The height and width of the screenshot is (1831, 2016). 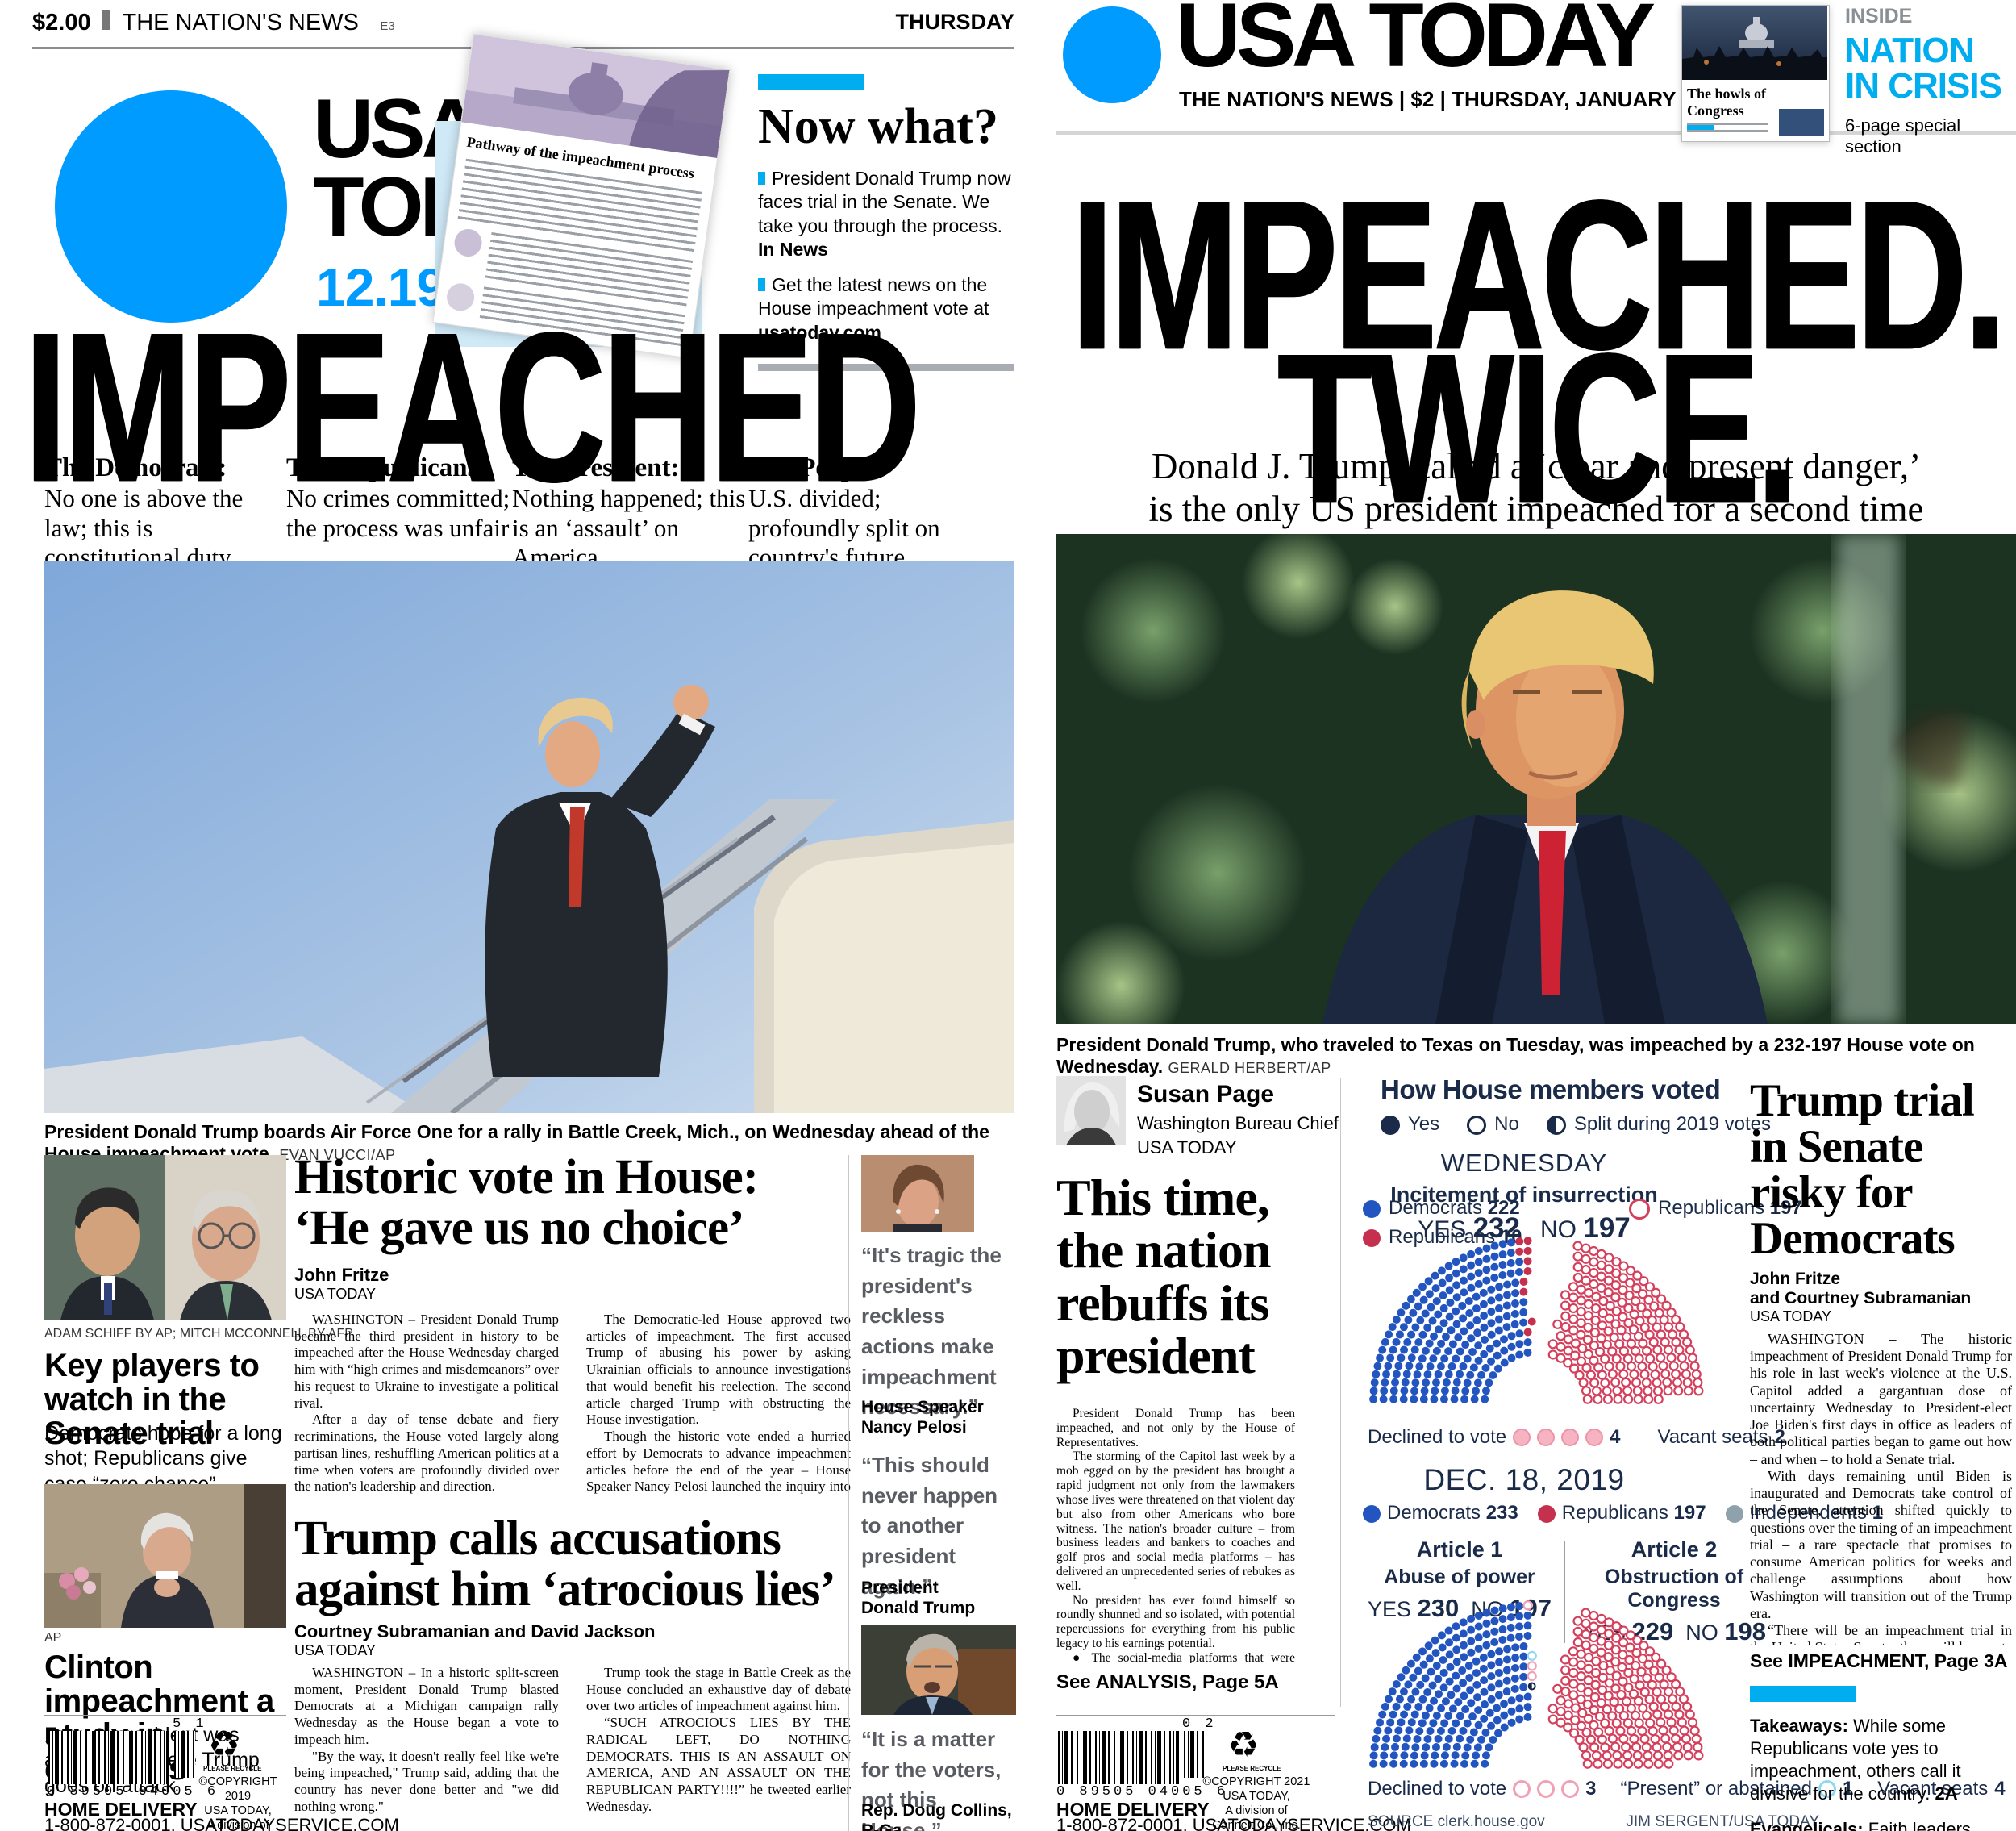 What do you see at coordinates (1722, 1821) in the screenshot?
I see `chart-credit: JIM SERGENT/USA TODAY` at bounding box center [1722, 1821].